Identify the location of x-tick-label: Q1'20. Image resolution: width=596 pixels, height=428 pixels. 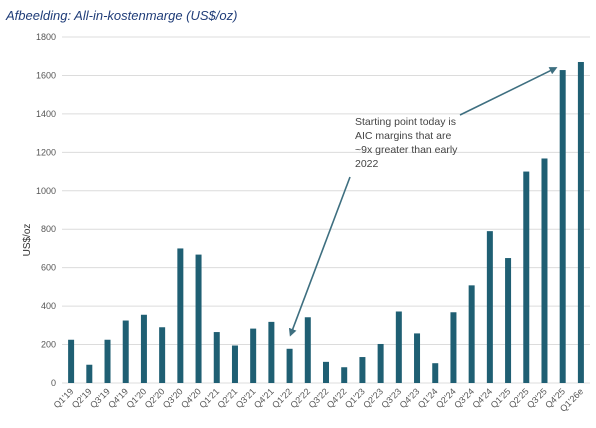
(136, 398).